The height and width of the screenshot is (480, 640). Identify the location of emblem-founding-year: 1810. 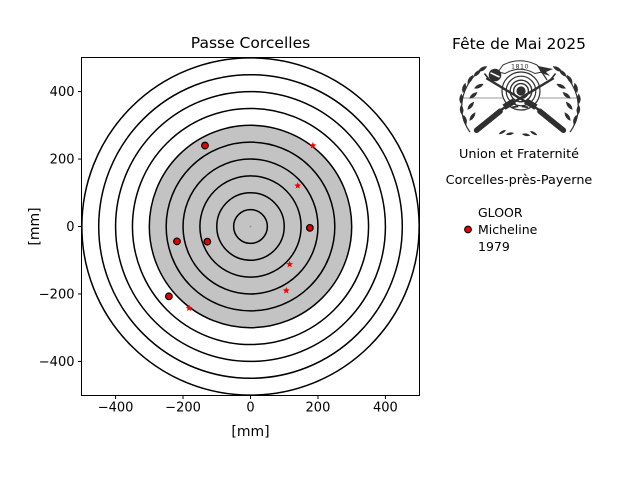
(520, 67).